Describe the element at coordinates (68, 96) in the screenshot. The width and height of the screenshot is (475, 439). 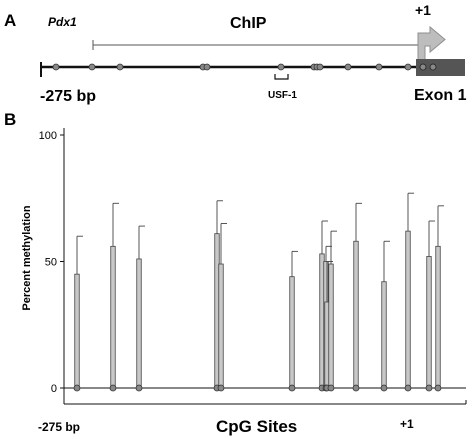
I see `promoter-start-label: -275 bp` at that location.